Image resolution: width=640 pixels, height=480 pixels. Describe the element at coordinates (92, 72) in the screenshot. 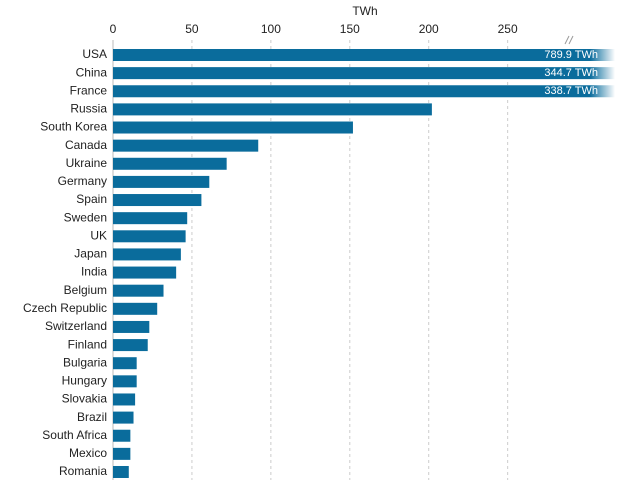

I see `y-tick-label: China` at that location.